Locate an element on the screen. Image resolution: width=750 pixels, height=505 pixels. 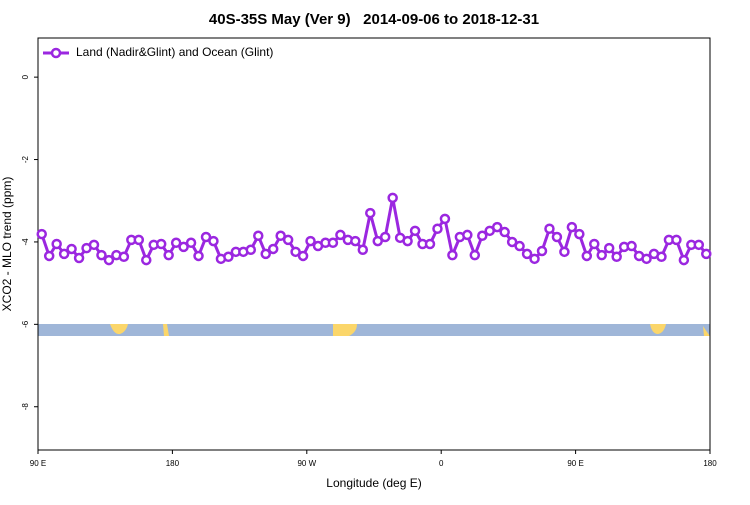
y-tick-label: -8 is located at coordinates (25, 407).